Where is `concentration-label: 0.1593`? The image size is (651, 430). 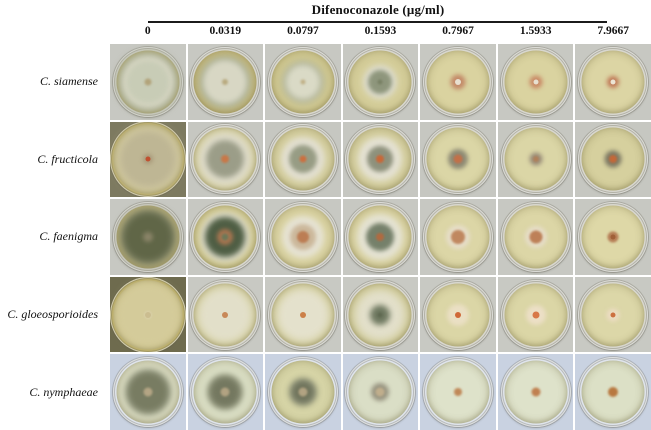 concentration-label: 0.1593 is located at coordinates (380, 31).